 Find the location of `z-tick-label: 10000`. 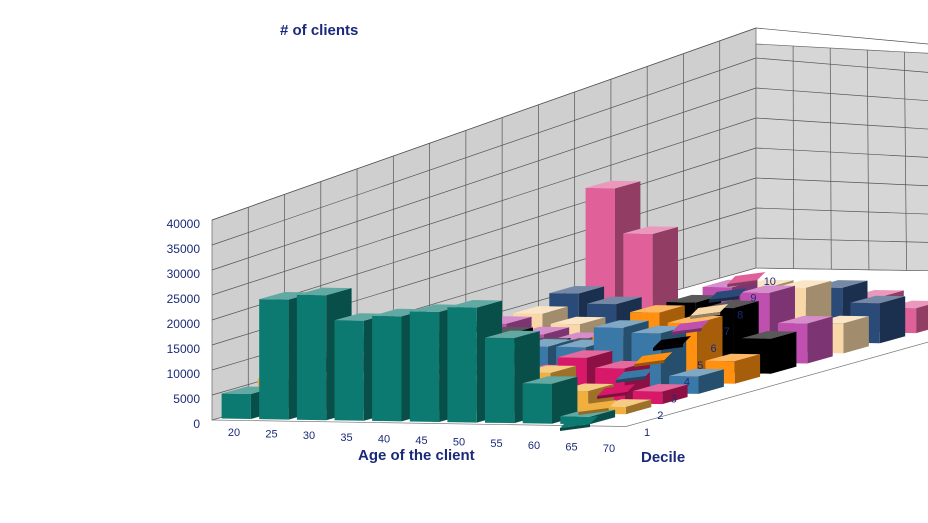

z-tick-label: 10000 is located at coordinates (184, 374).